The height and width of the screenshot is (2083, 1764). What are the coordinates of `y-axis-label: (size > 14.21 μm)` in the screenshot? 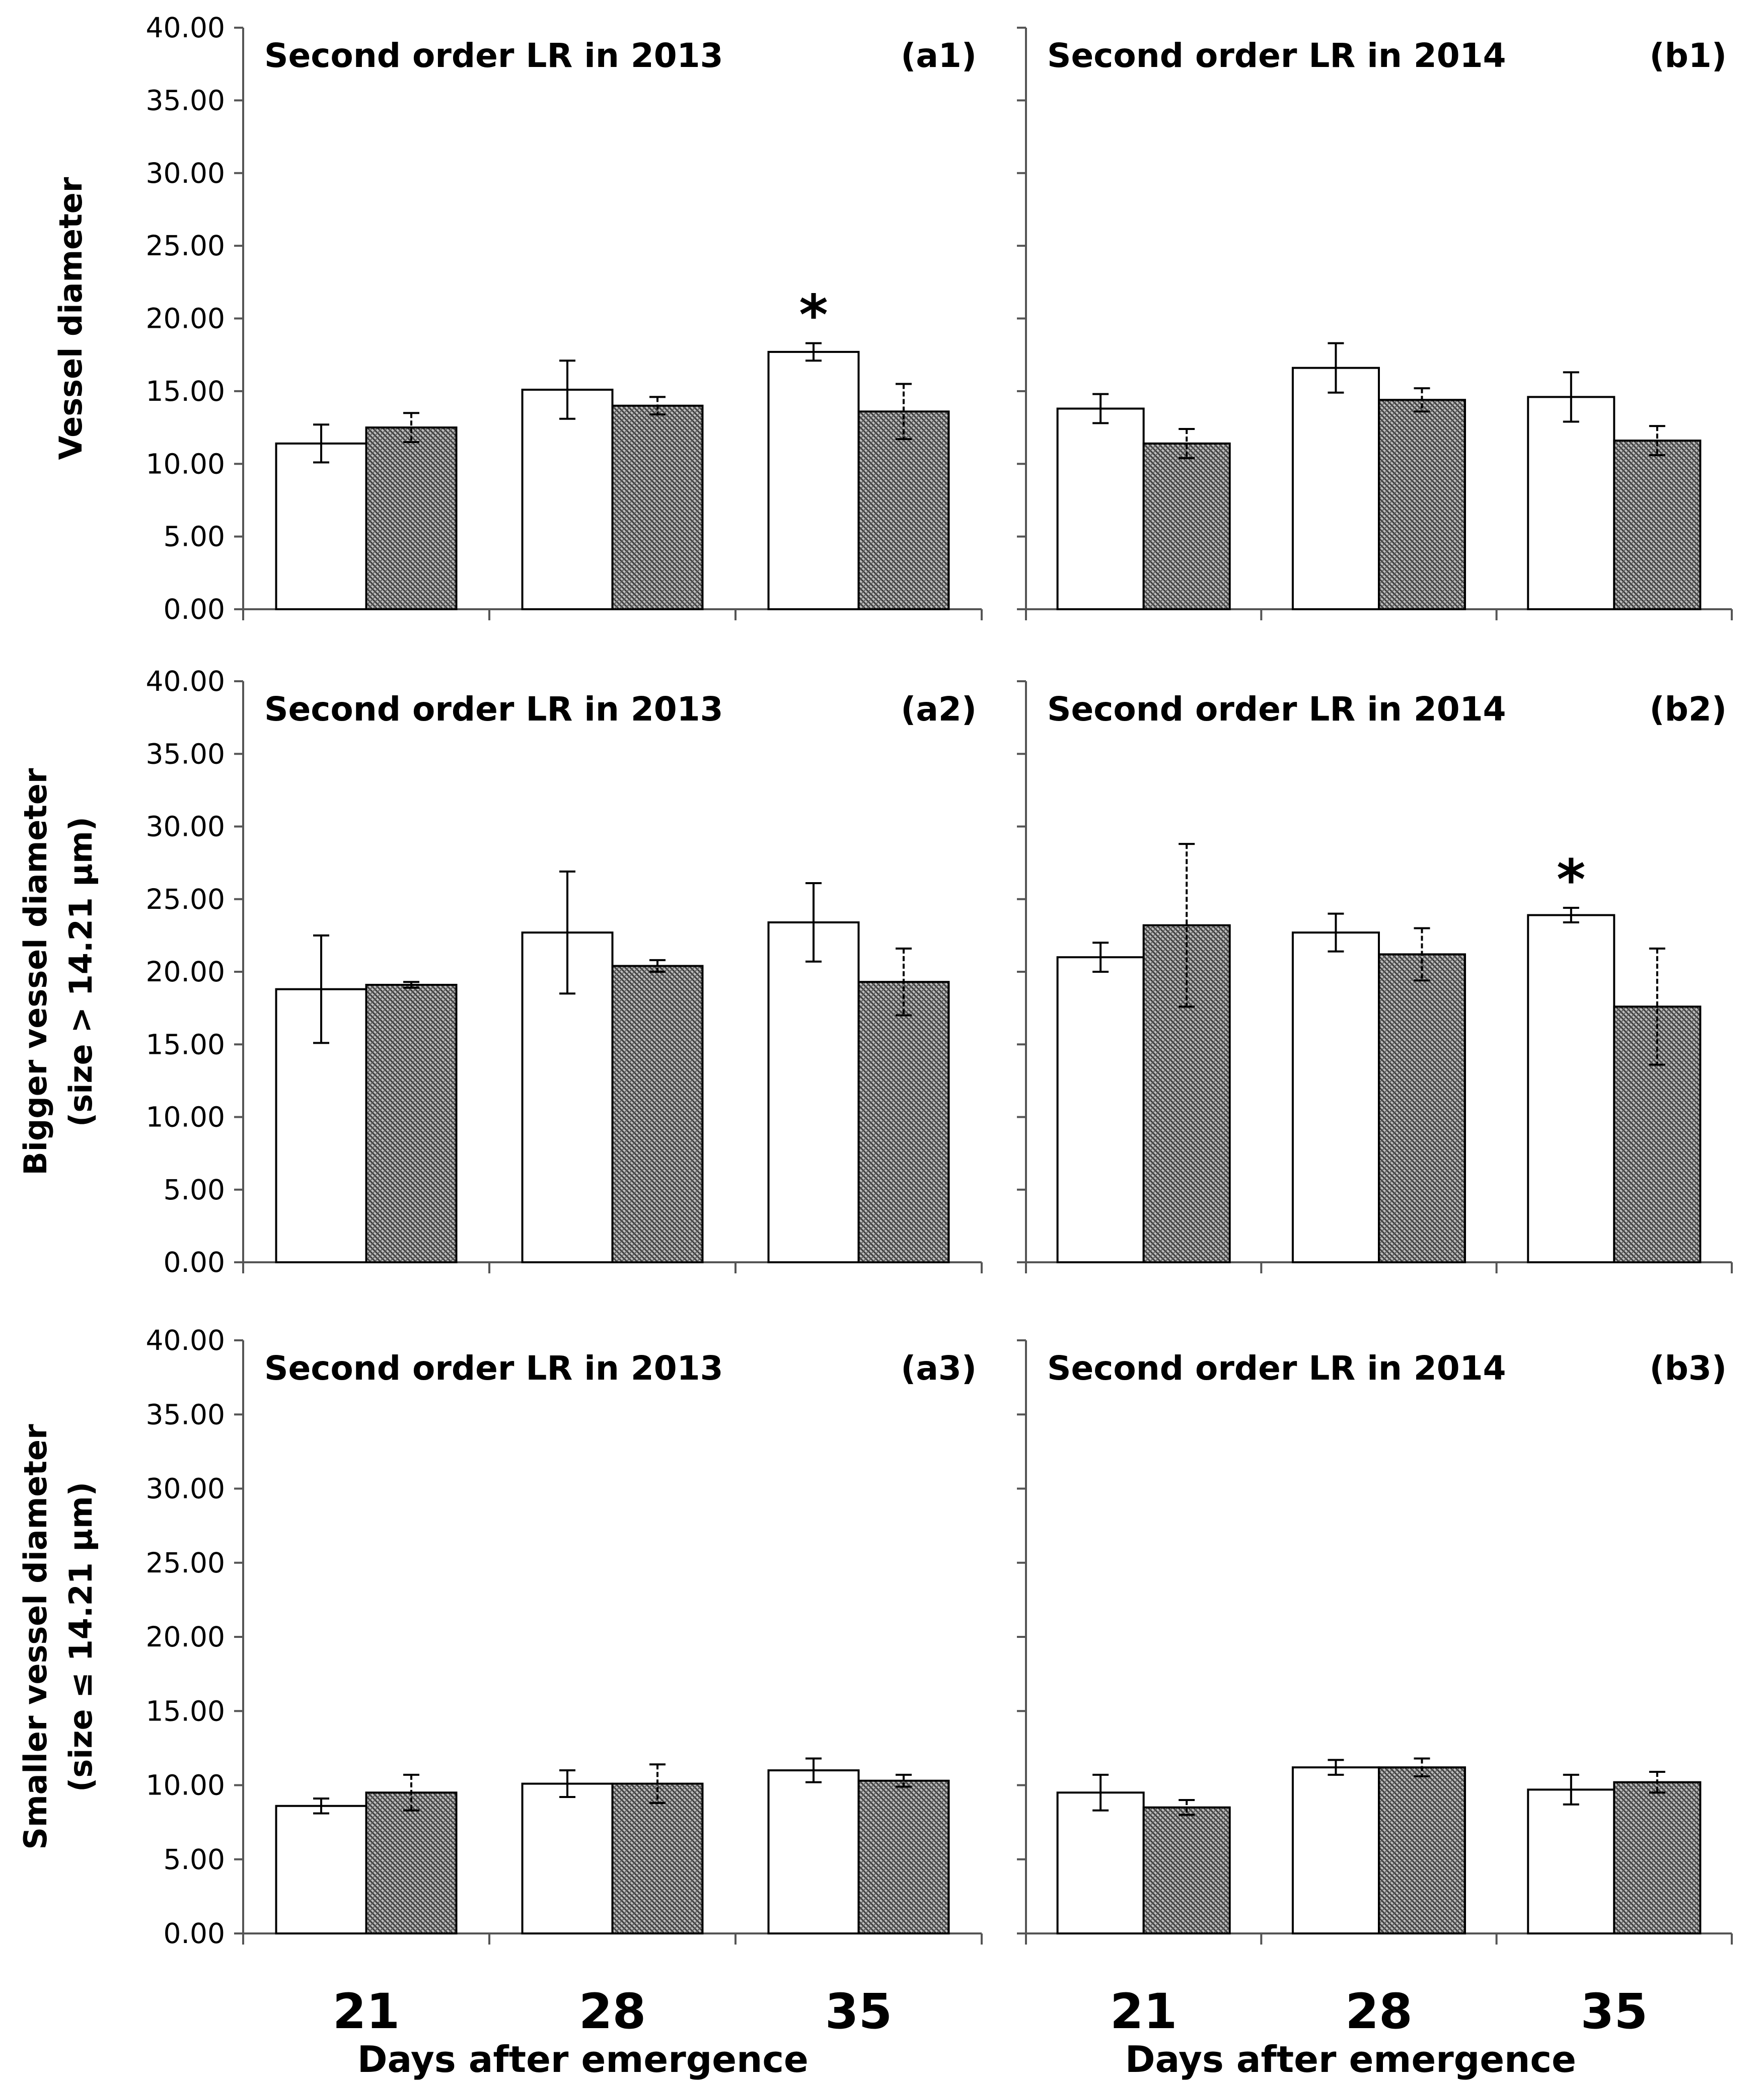 It's located at (80, 972).